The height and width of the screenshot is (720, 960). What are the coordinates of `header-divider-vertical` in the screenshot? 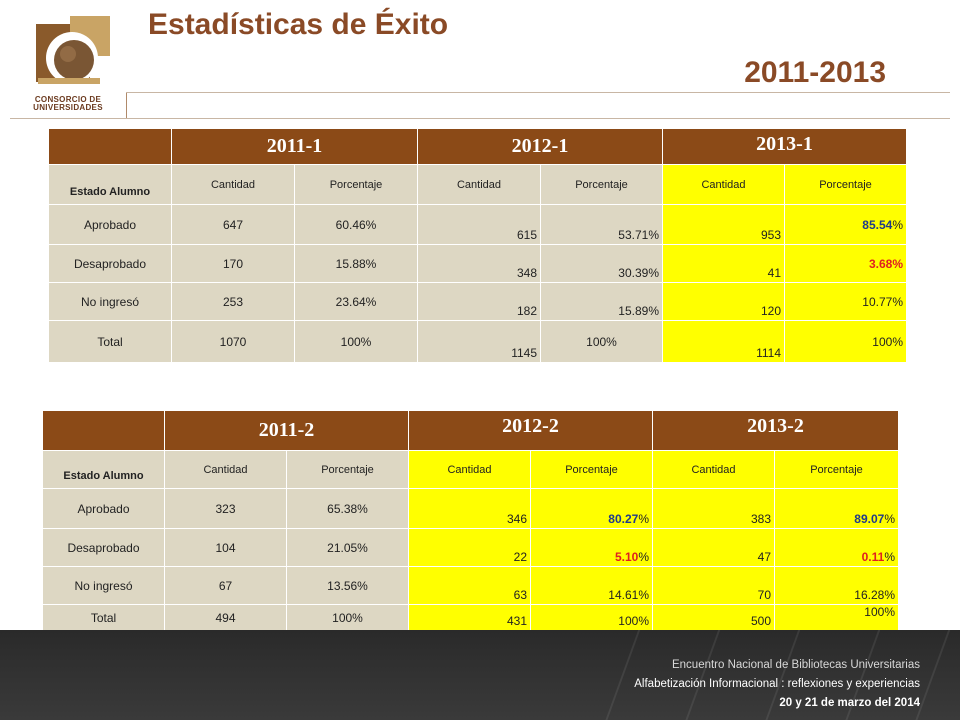 It's located at (126, 105).